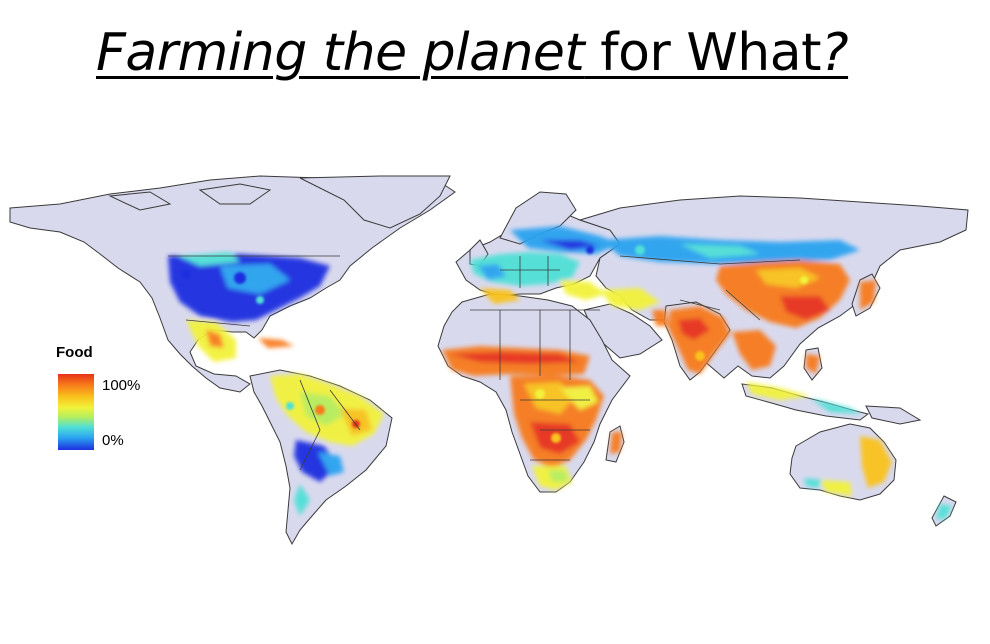 Image resolution: width=990 pixels, height=644 pixels. What do you see at coordinates (116, 399) in the screenshot?
I see `legend: Food 100% 0%` at bounding box center [116, 399].